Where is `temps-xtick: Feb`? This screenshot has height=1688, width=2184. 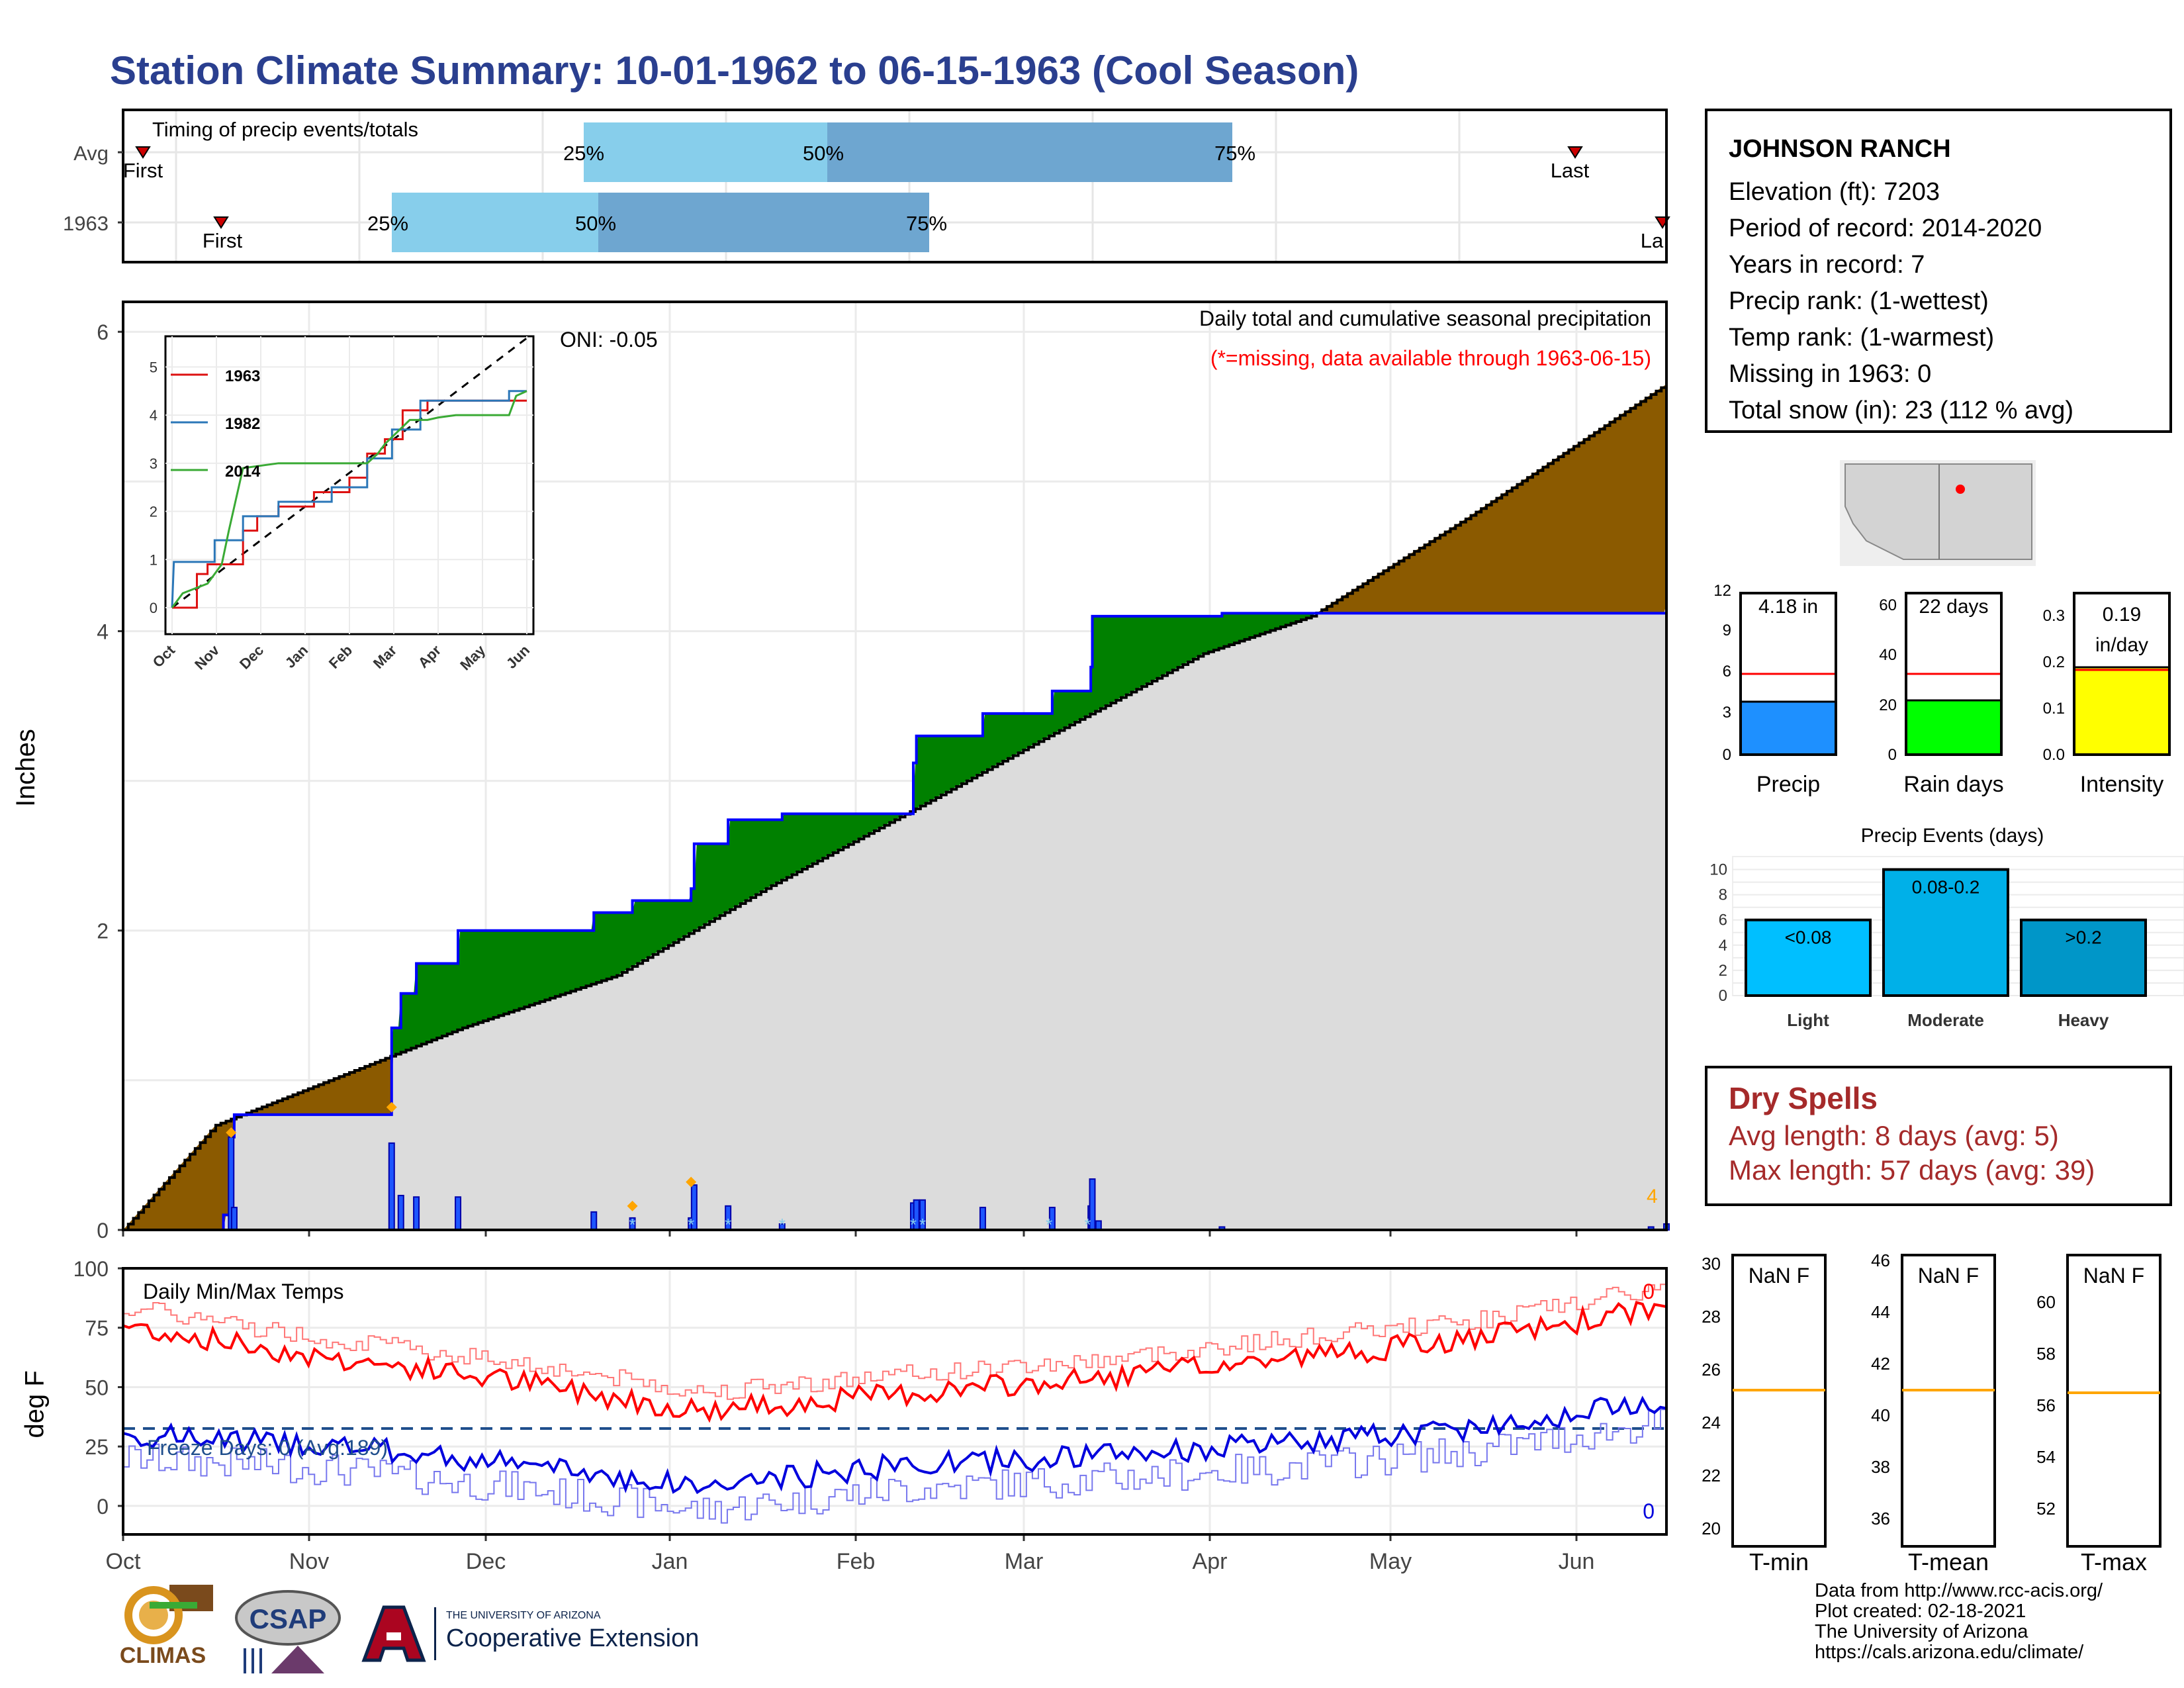
temps-xtick: Feb is located at coordinates (856, 1561).